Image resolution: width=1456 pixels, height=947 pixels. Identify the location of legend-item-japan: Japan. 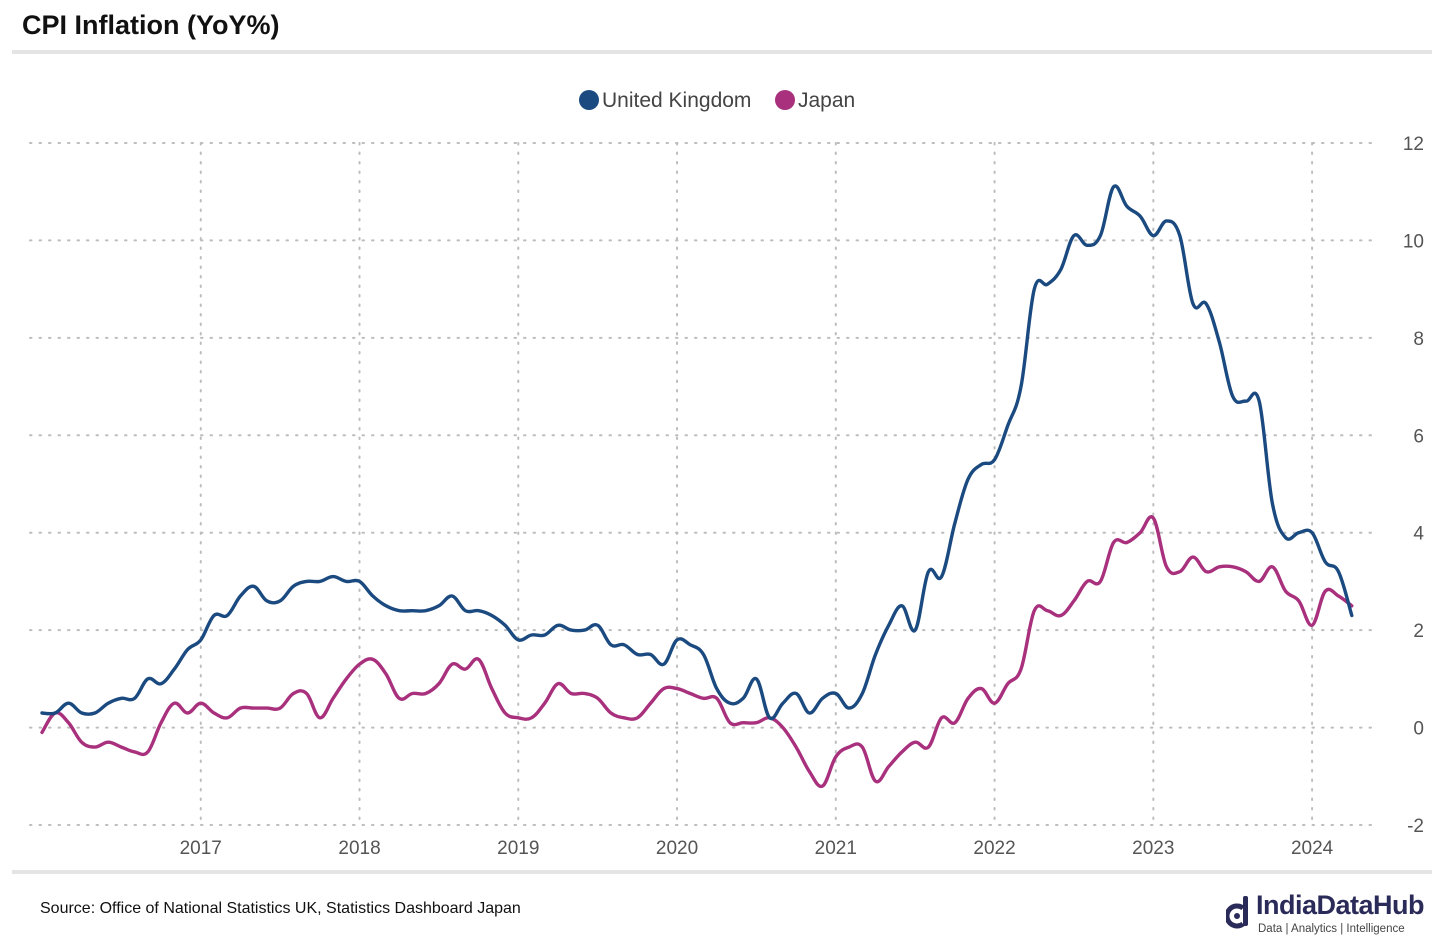
(815, 100).